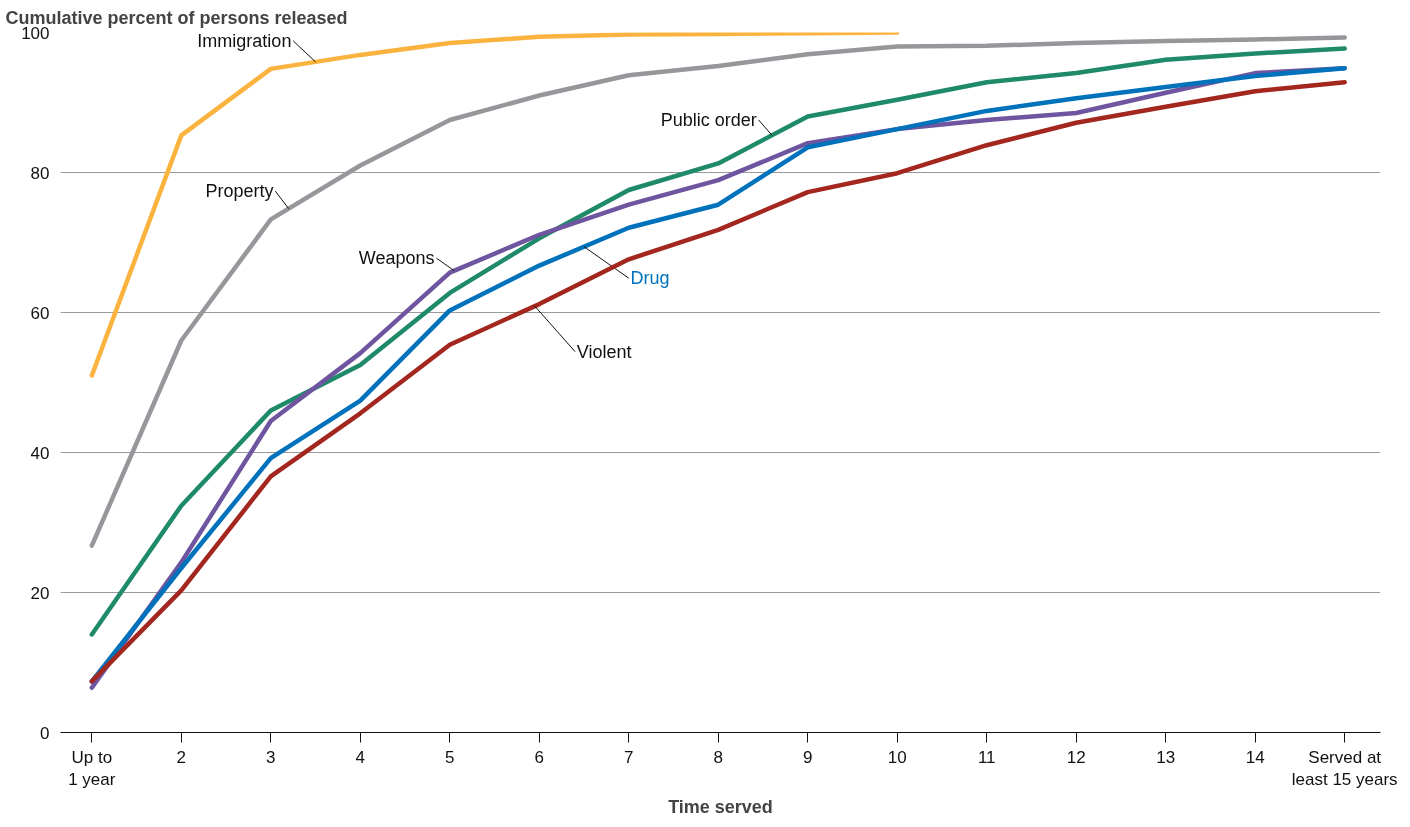 The width and height of the screenshot is (1410, 827). Describe the element at coordinates (650, 278) in the screenshot. I see `text: Drug` at that location.